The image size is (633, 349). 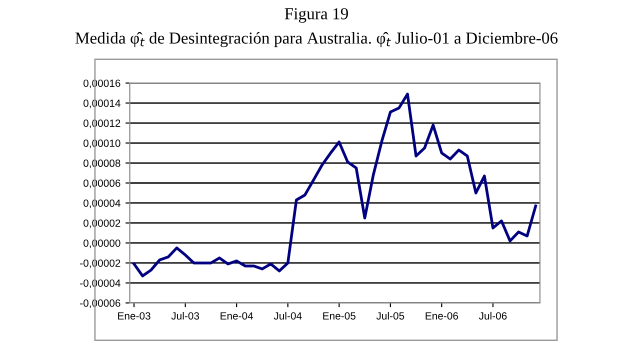 What do you see at coordinates (390, 316) in the screenshot?
I see `x-tick-label: Jul-05` at bounding box center [390, 316].